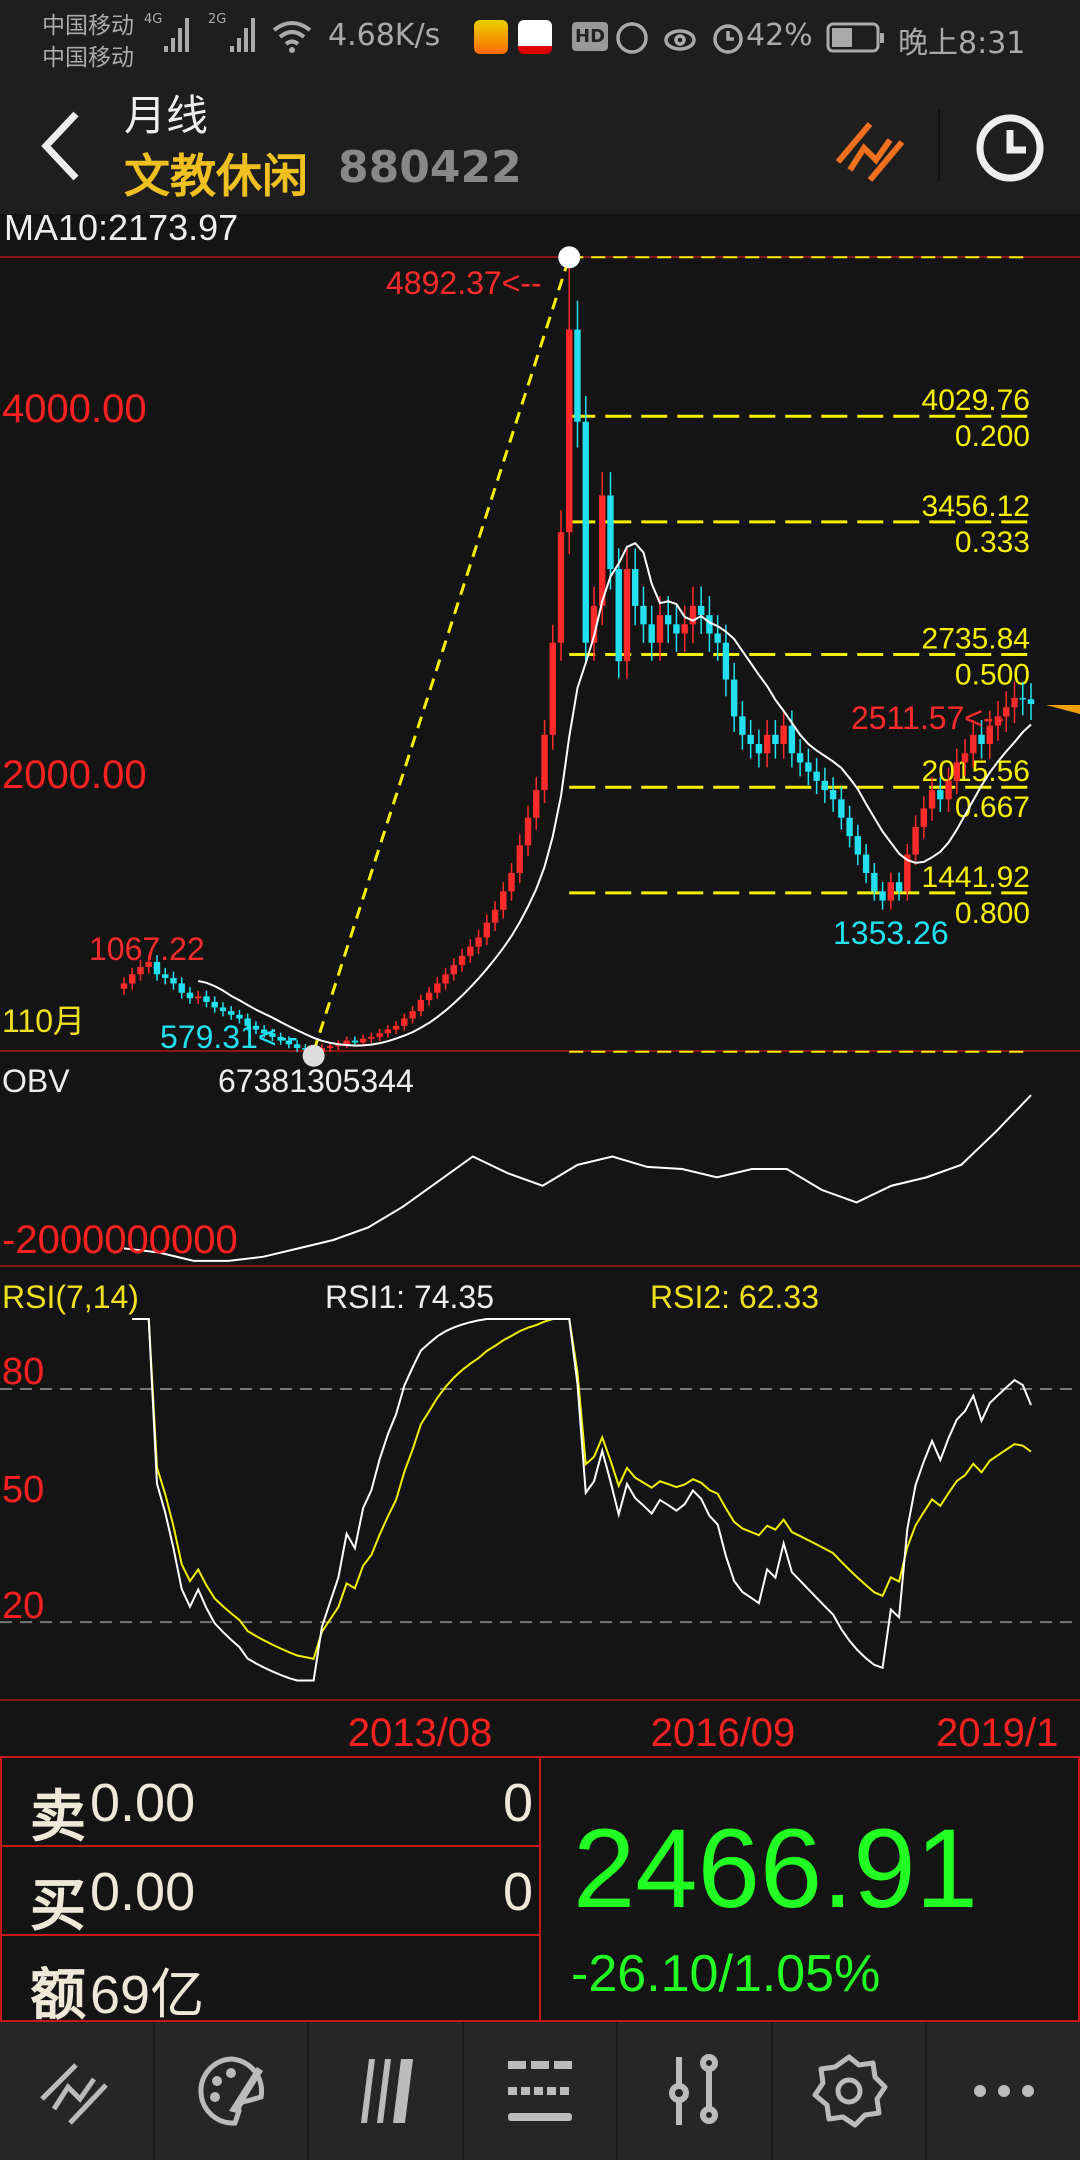  What do you see at coordinates (121, 231) in the screenshot?
I see `ma10-label: MA10:2173.97` at bounding box center [121, 231].